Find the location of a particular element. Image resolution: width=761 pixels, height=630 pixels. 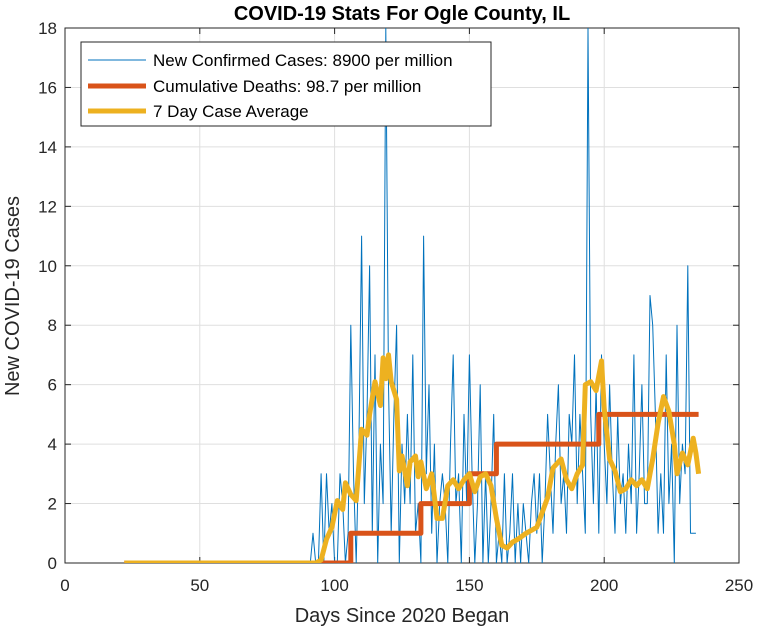

y-tick-label: 14 is located at coordinates (47, 147).